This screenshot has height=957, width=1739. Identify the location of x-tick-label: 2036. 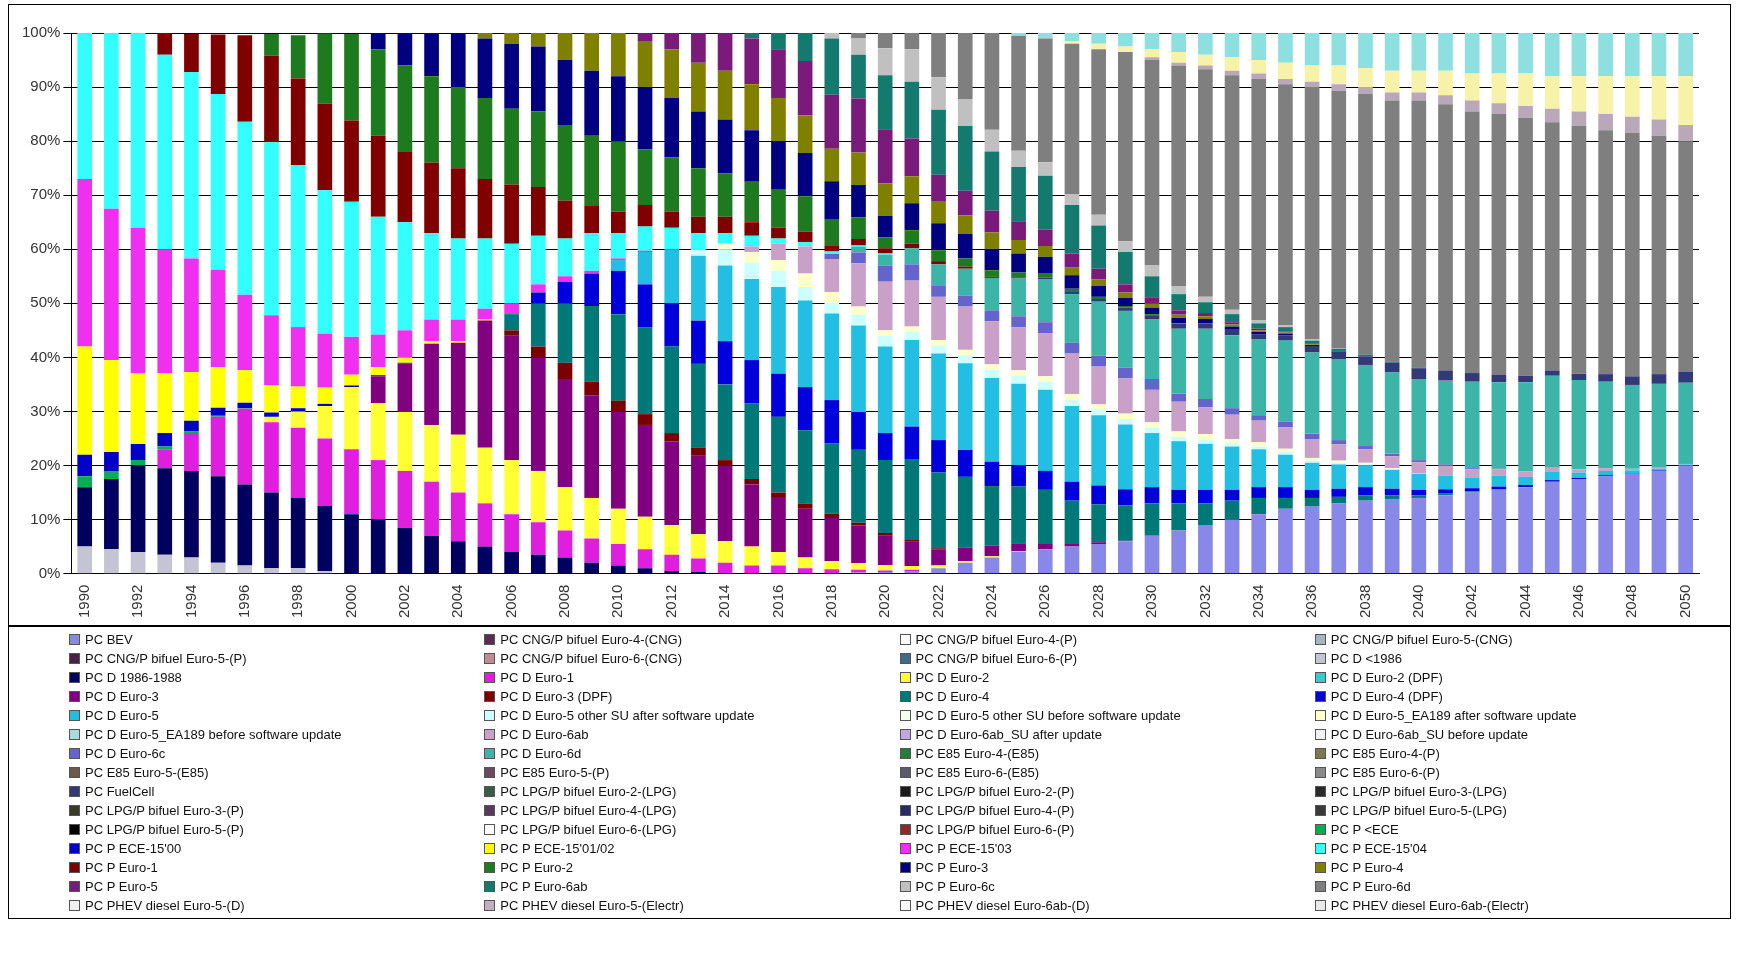
(1311, 601).